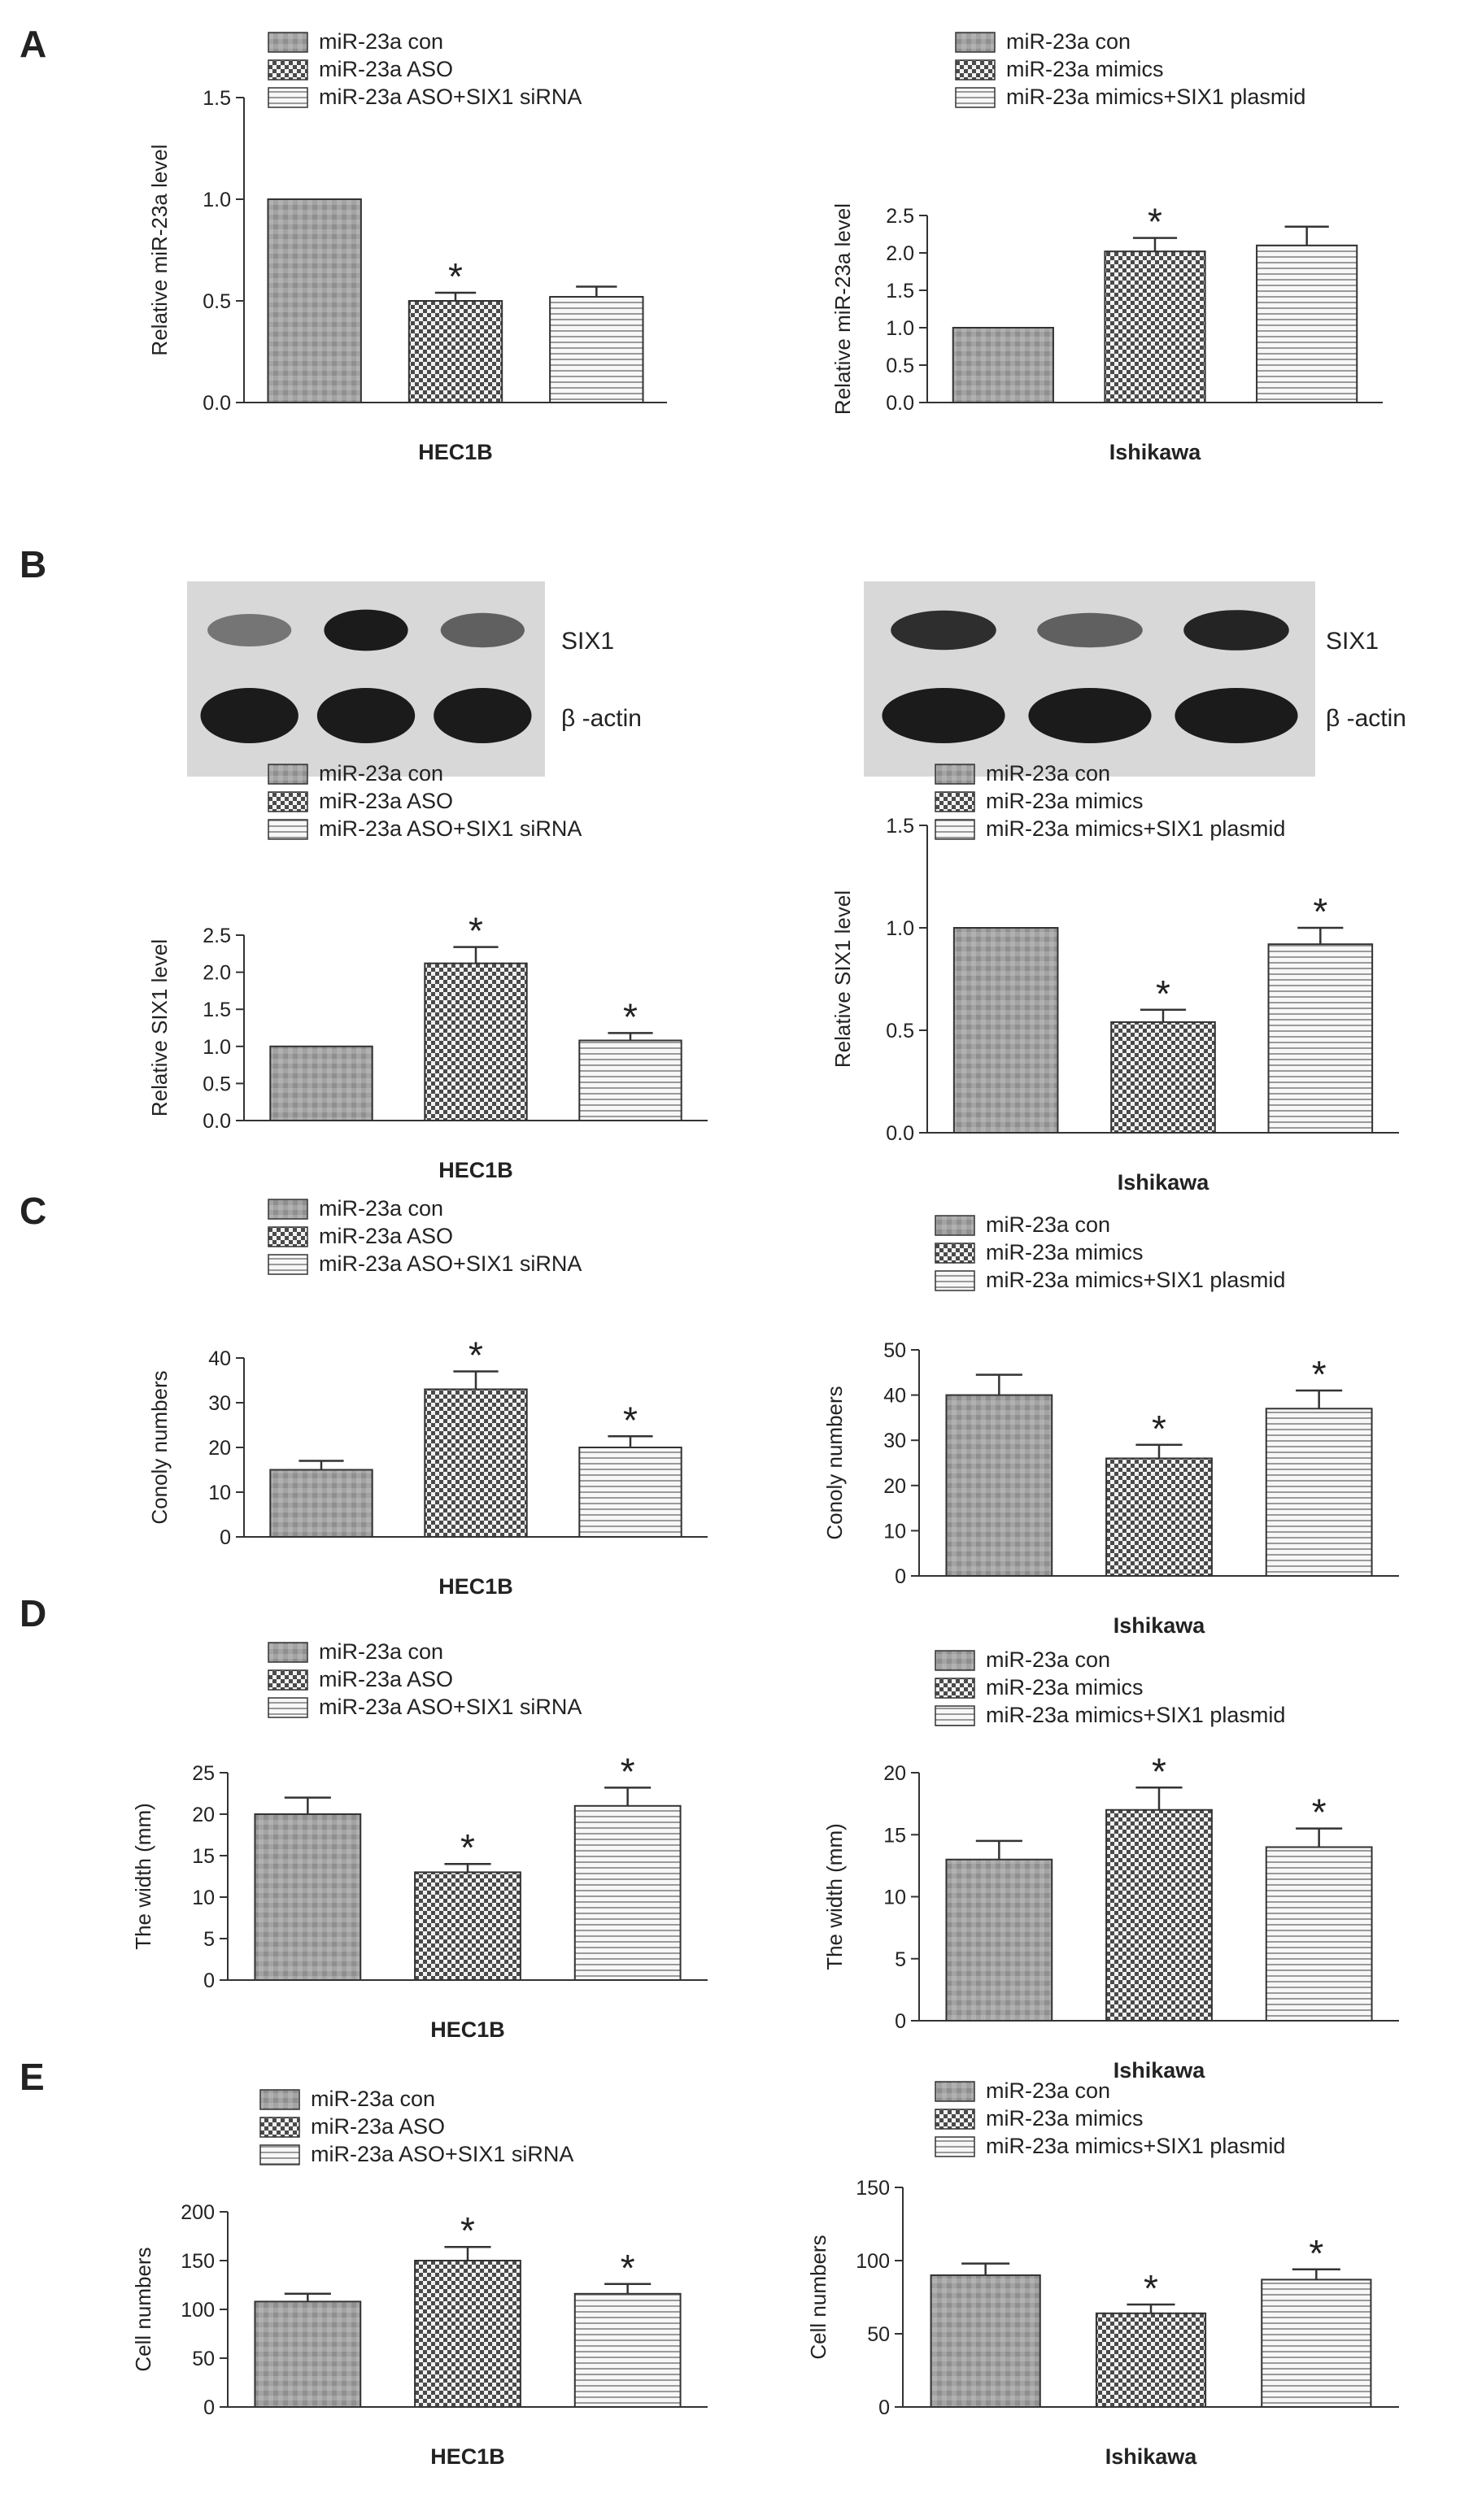 The width and height of the screenshot is (1460, 2520). I want to click on x-axis-label: Ishikawa, so click(1155, 452).